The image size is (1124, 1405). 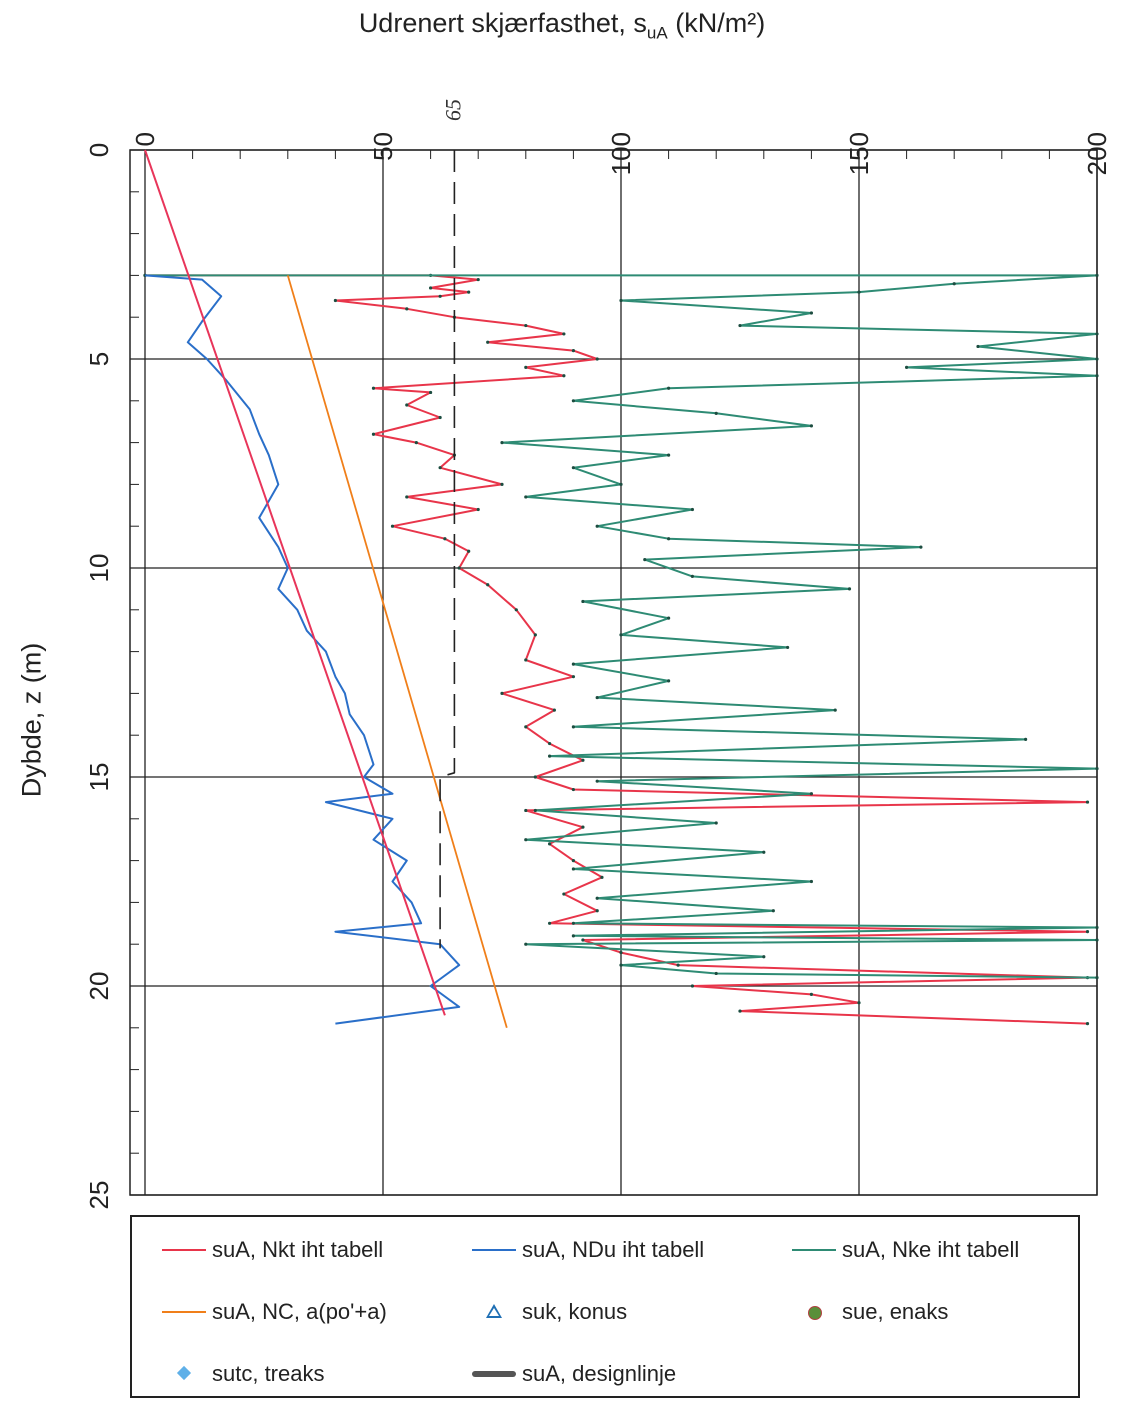 I want to click on y-tick-label: 20, so click(x=99, y=986).